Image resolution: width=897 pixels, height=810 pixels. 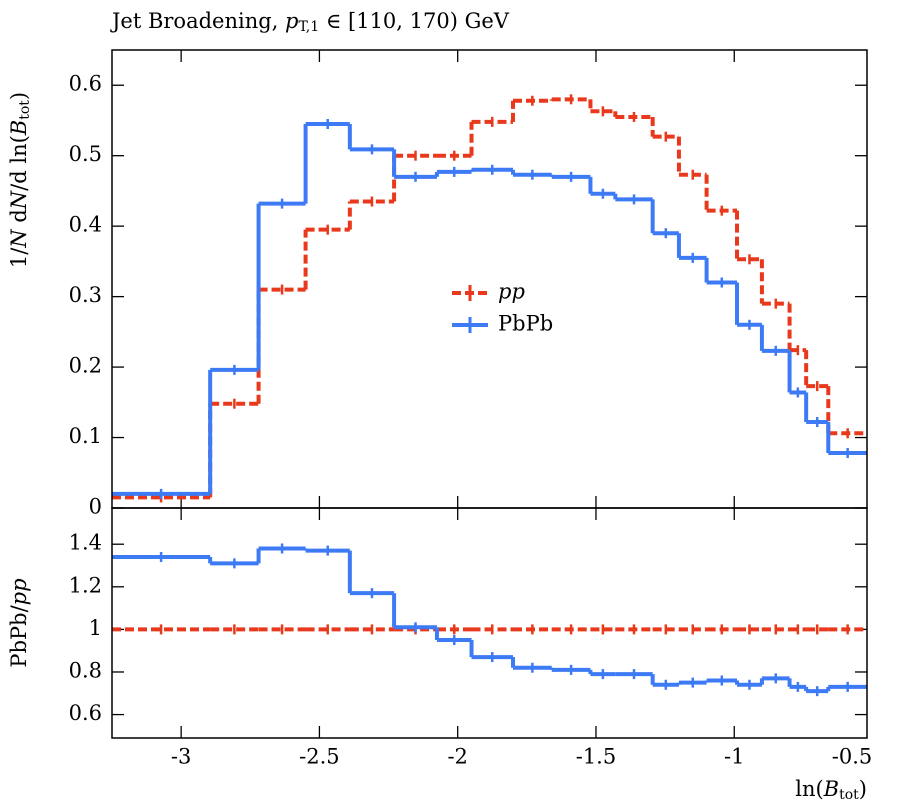 What do you see at coordinates (95, 628) in the screenshot?
I see `y-tick-label: 1` at bounding box center [95, 628].